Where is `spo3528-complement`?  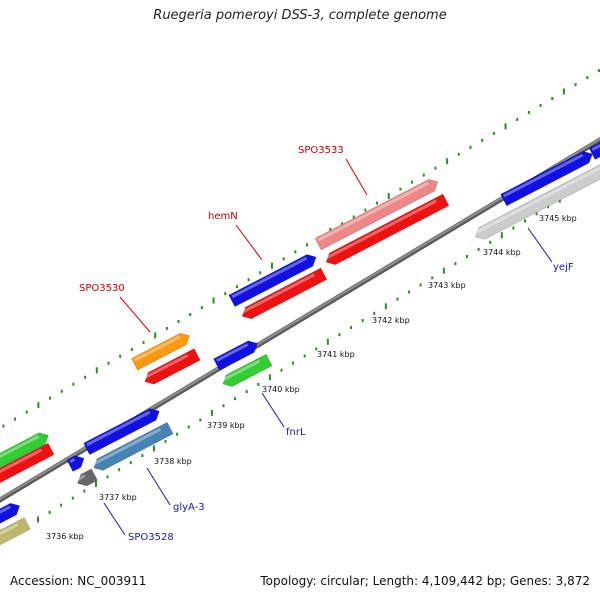
spo3528-complement is located at coordinates (87, 477).